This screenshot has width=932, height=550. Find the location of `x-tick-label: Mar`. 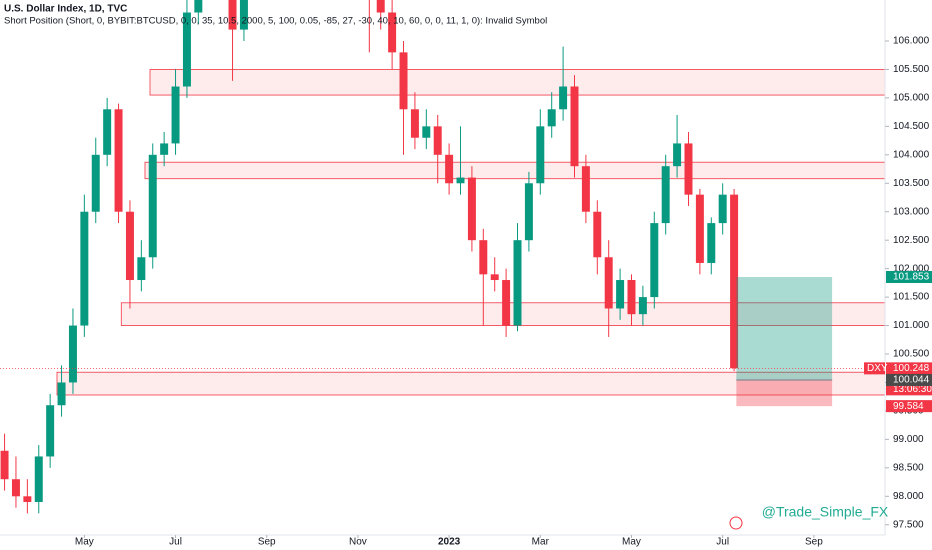

x-tick-label: Mar is located at coordinates (541, 542).